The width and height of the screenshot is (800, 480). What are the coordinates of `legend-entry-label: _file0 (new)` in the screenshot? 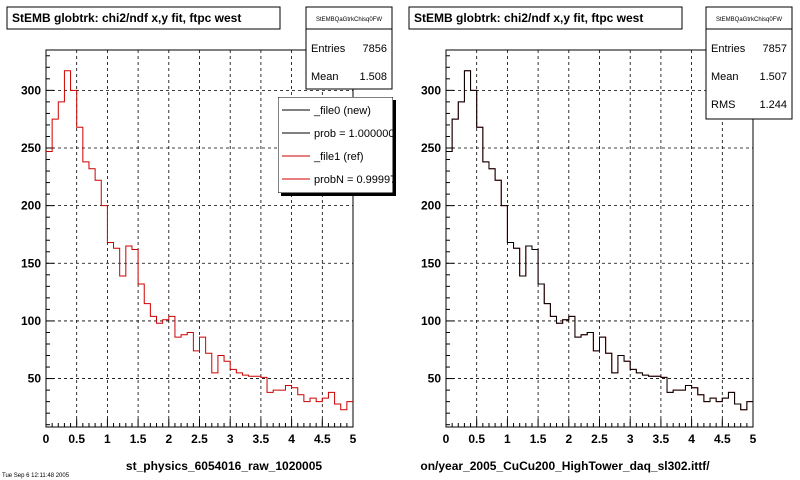 It's located at (342, 111).